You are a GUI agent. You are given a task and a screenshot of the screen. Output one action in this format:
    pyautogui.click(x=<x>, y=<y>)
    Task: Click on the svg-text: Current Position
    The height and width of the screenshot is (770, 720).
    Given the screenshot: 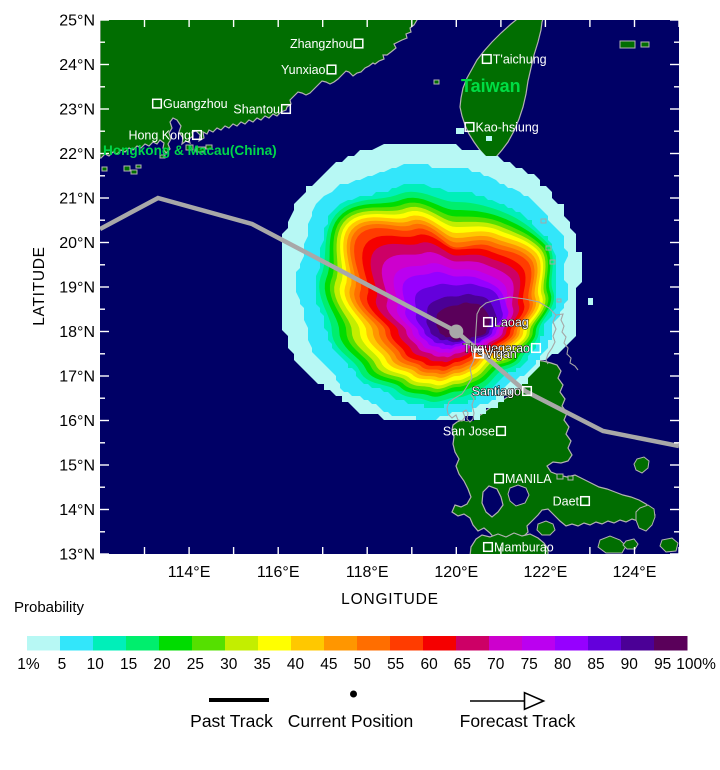 What is the action you would take?
    pyautogui.click(x=350, y=721)
    